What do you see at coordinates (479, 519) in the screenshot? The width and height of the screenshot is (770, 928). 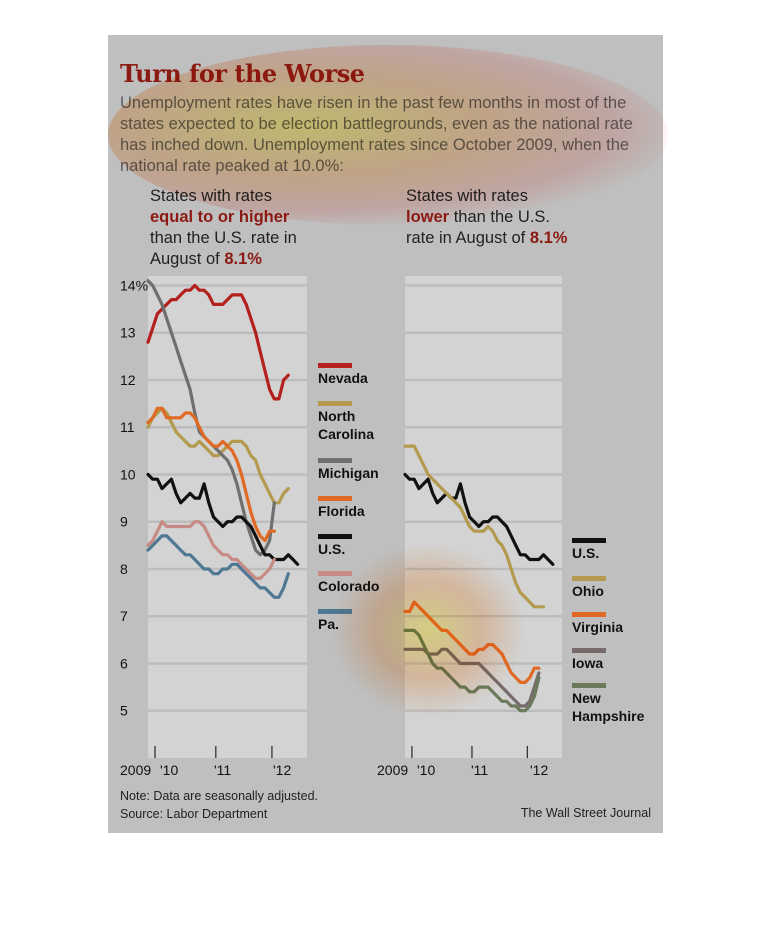 I see `right-series-line` at bounding box center [479, 519].